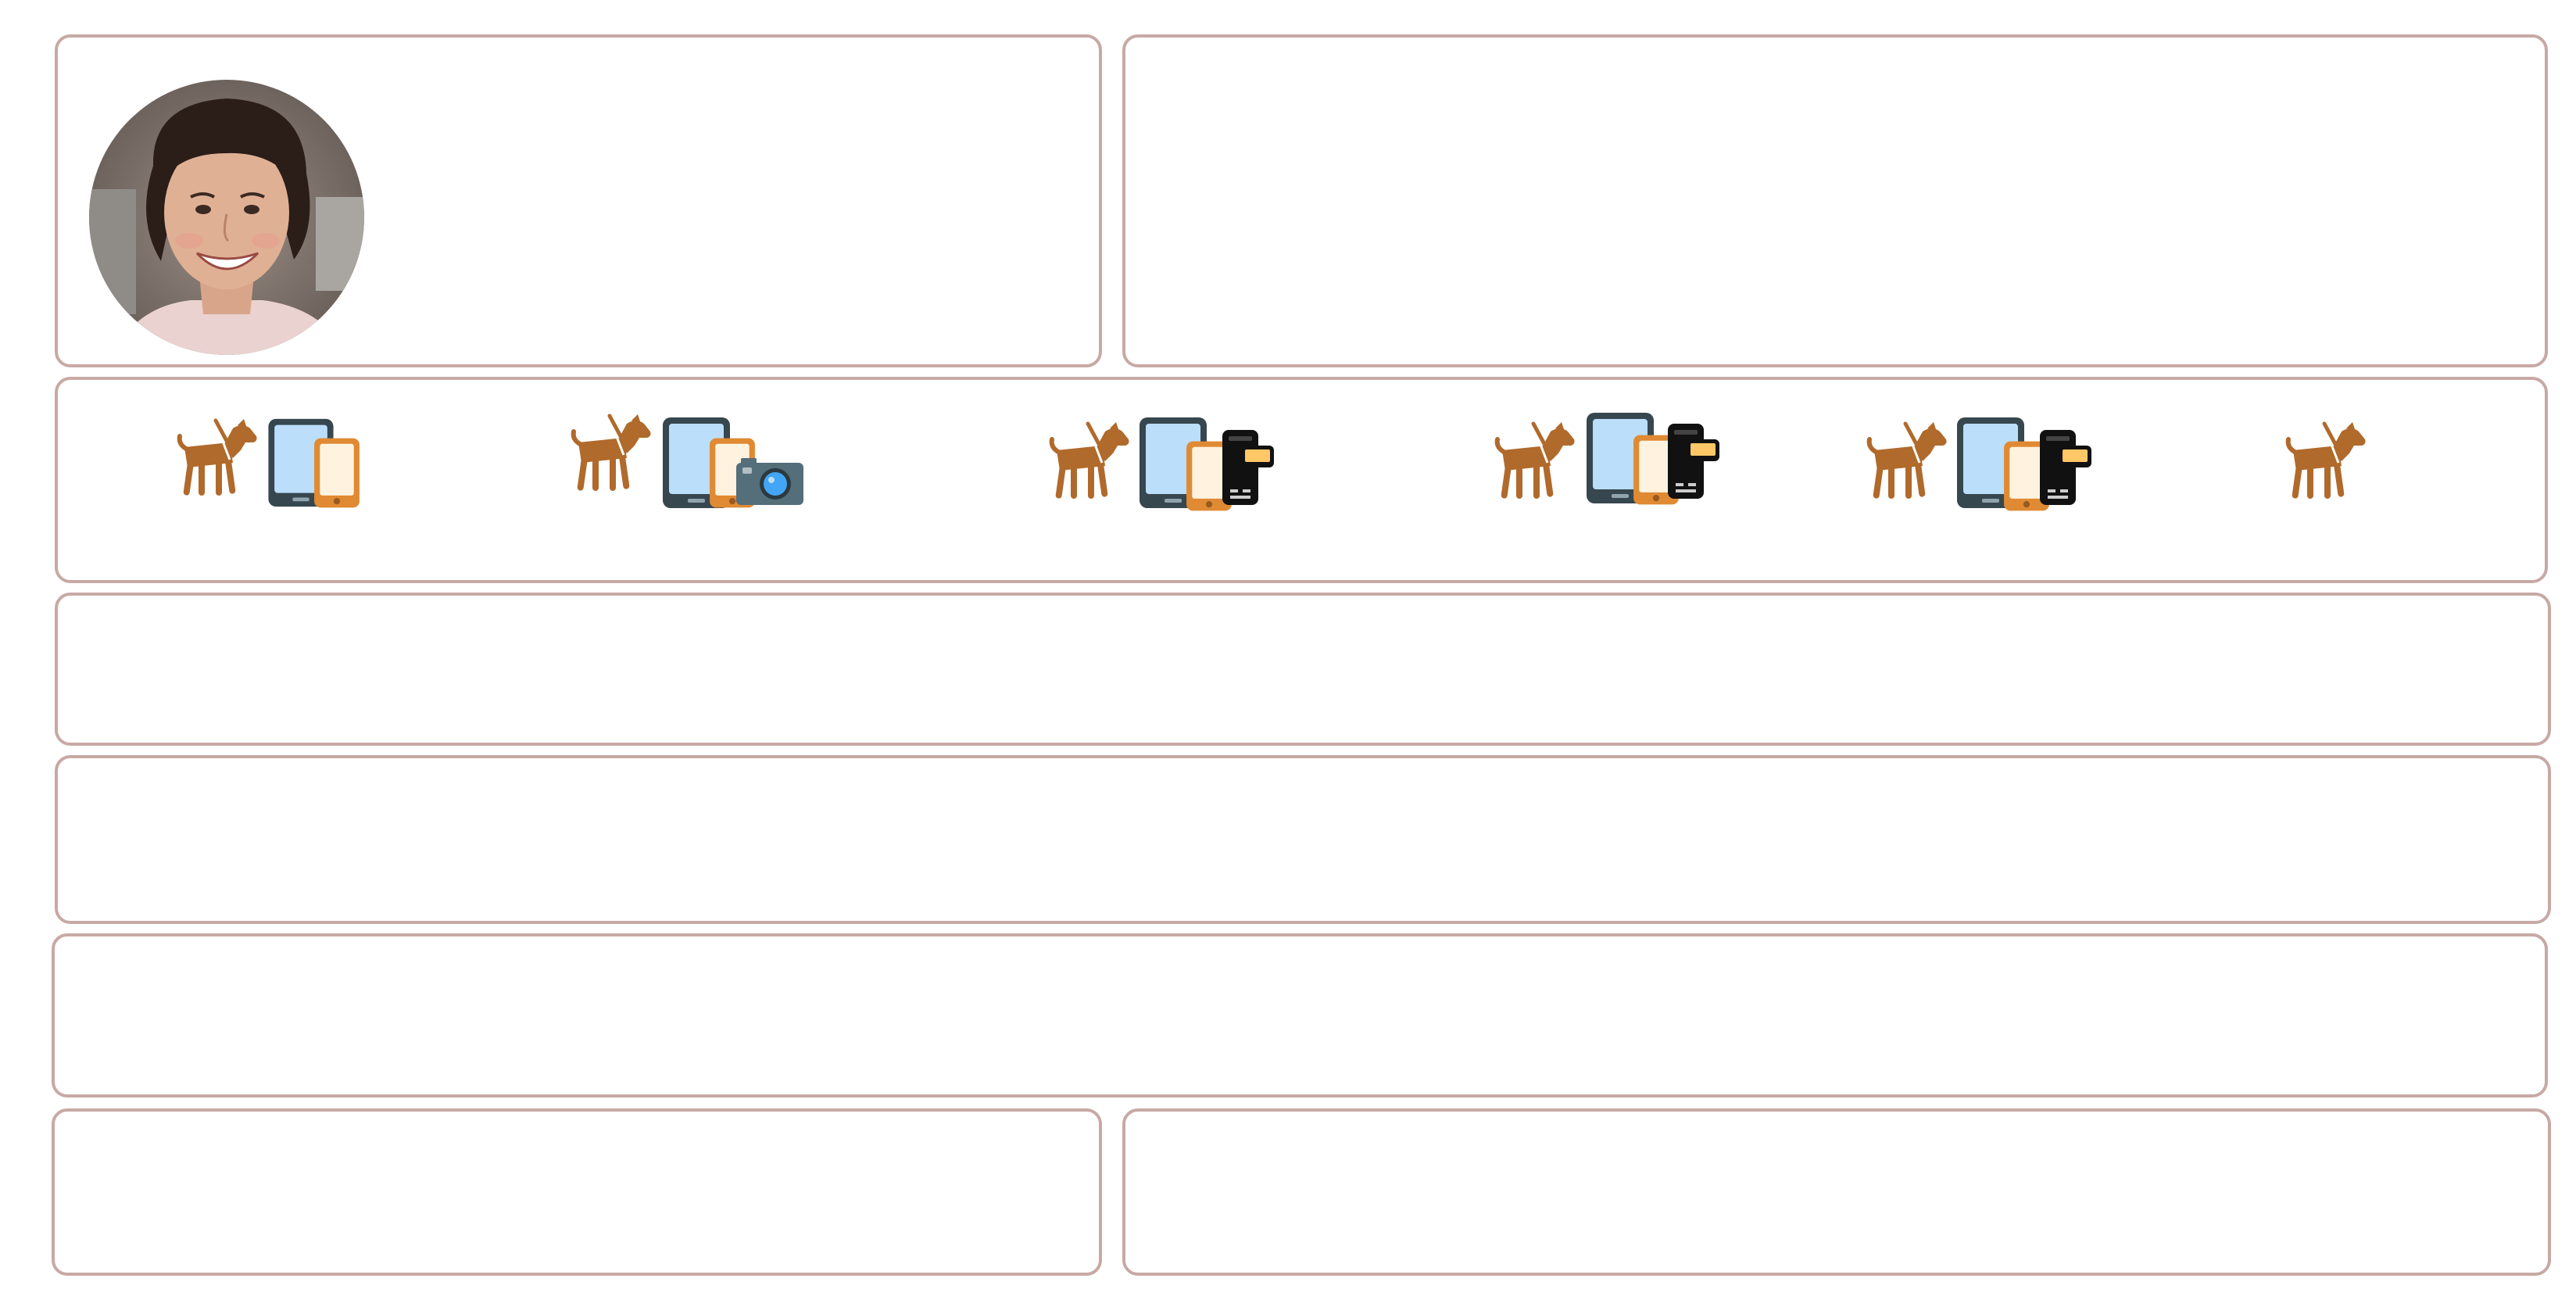 This screenshot has height=1307, width=2576. Describe the element at coordinates (770, 482) in the screenshot. I see `camera-icon` at that location.